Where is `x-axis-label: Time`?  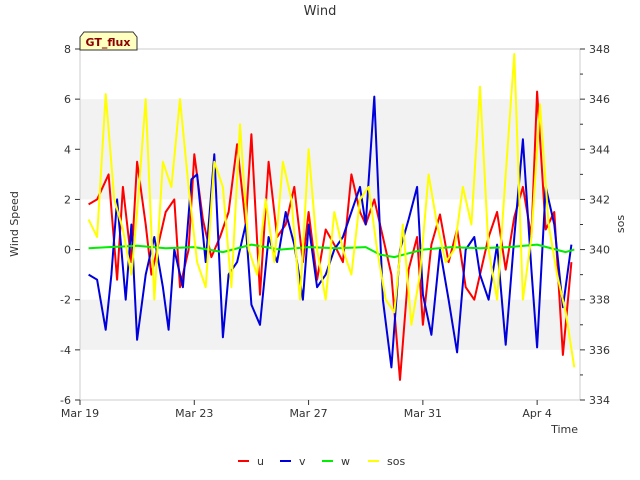
x-axis-label: Time is located at coordinates (564, 429).